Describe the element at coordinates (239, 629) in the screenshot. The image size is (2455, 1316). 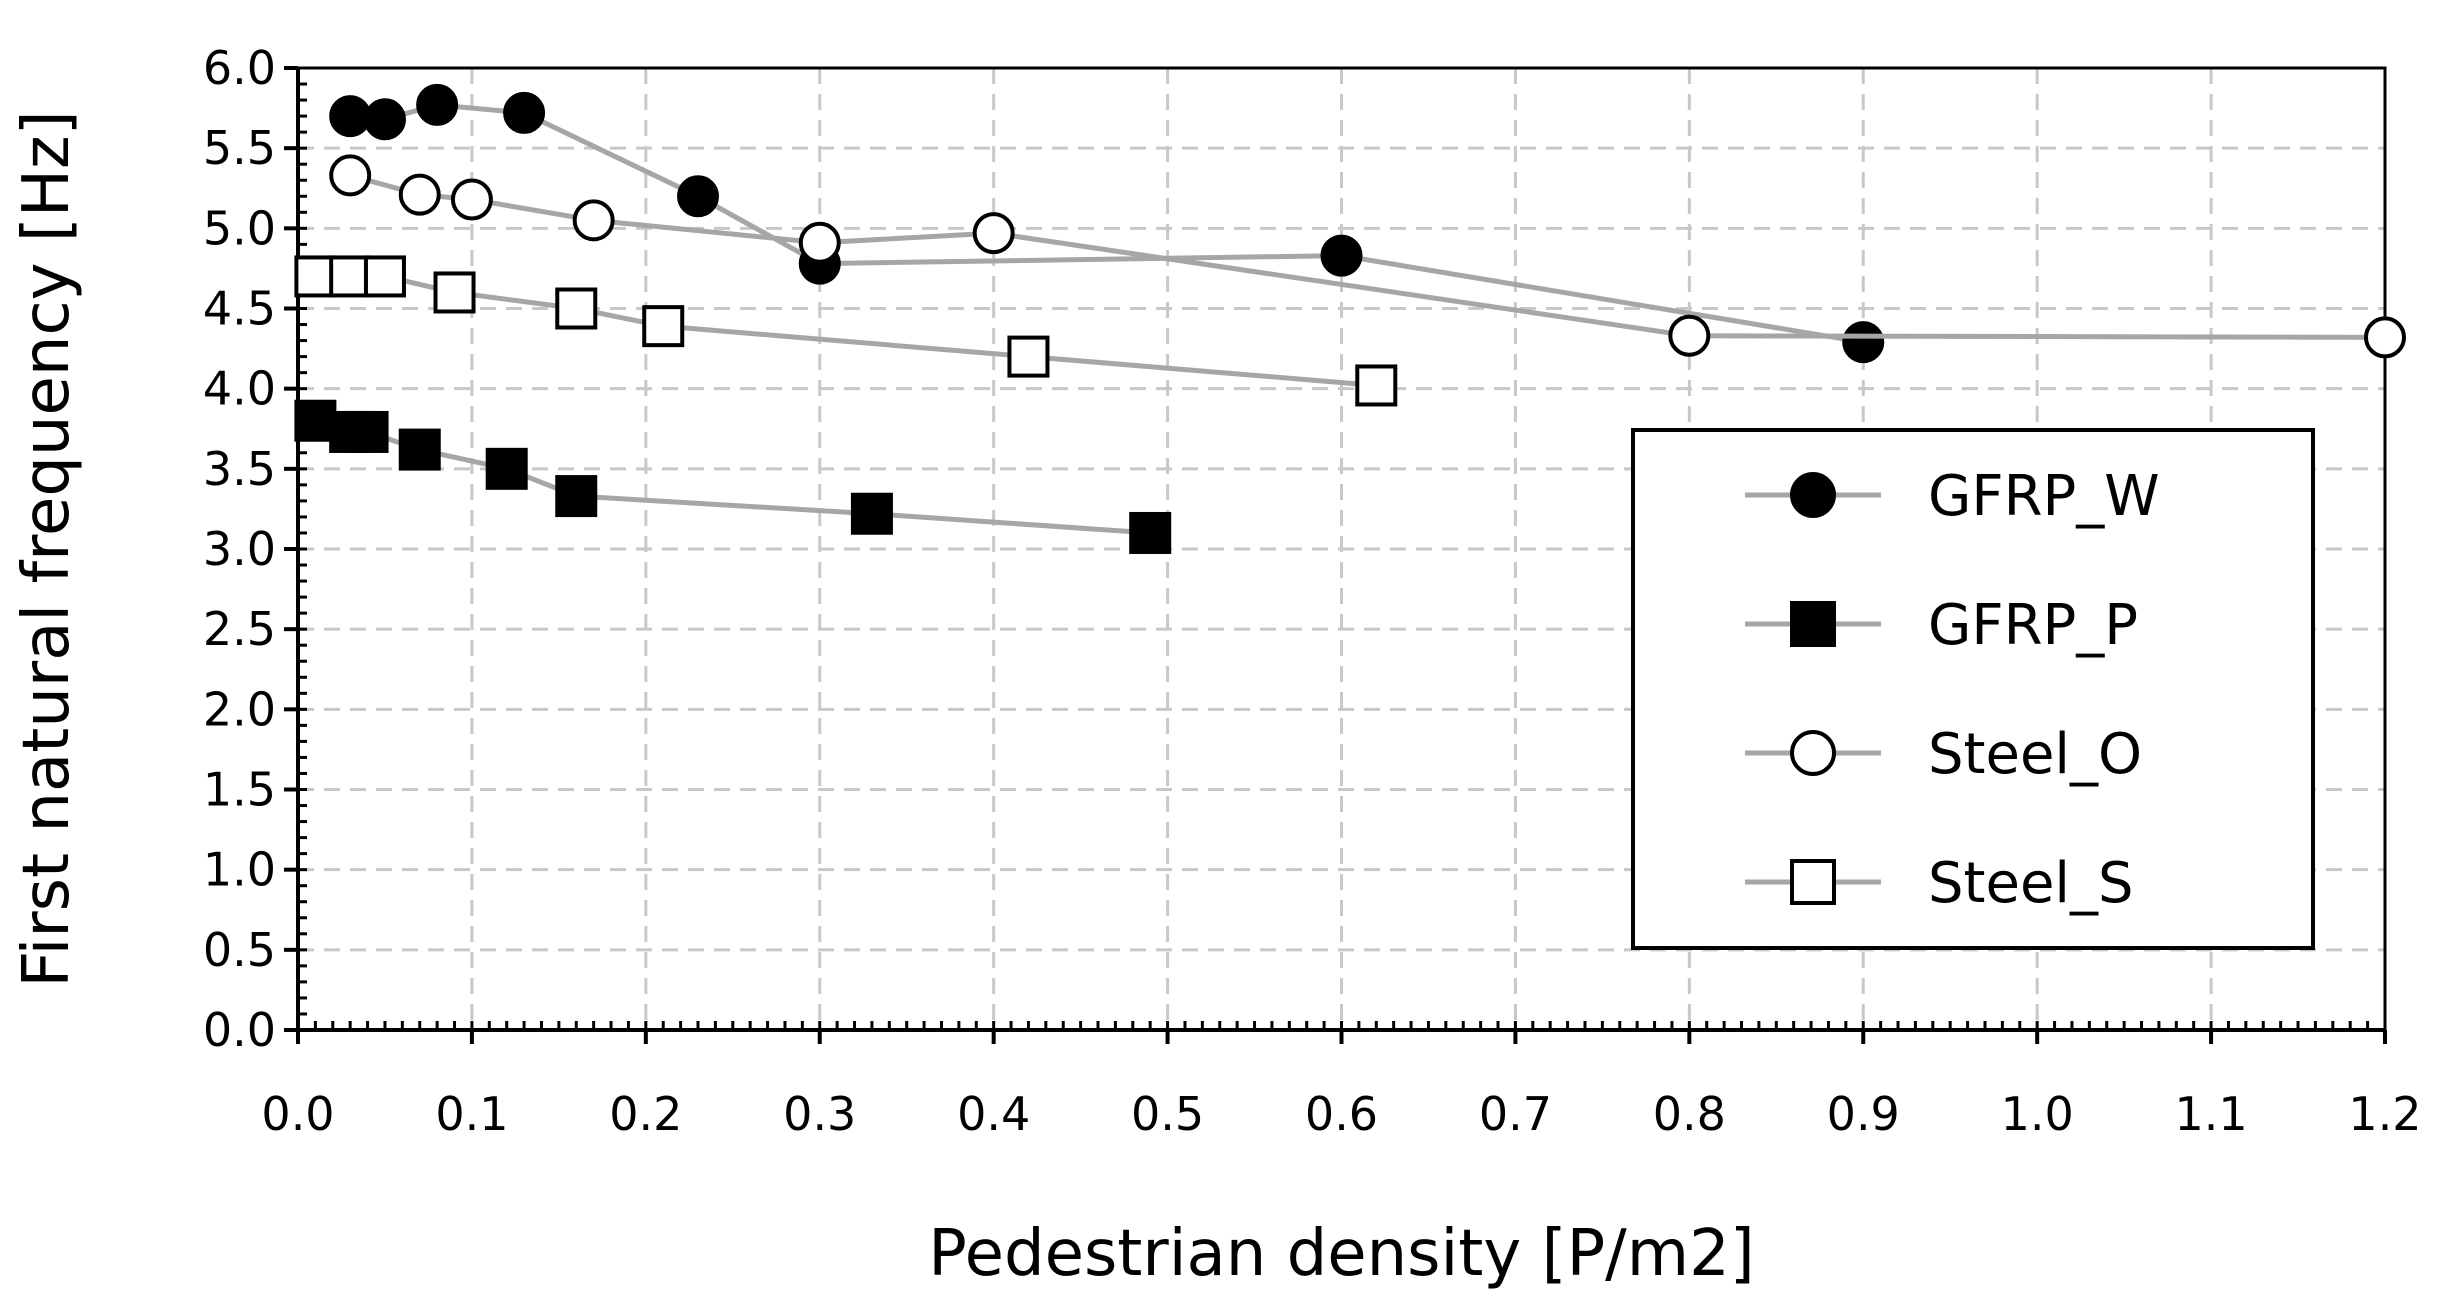
I see `y-tick-label: 2.5` at that location.